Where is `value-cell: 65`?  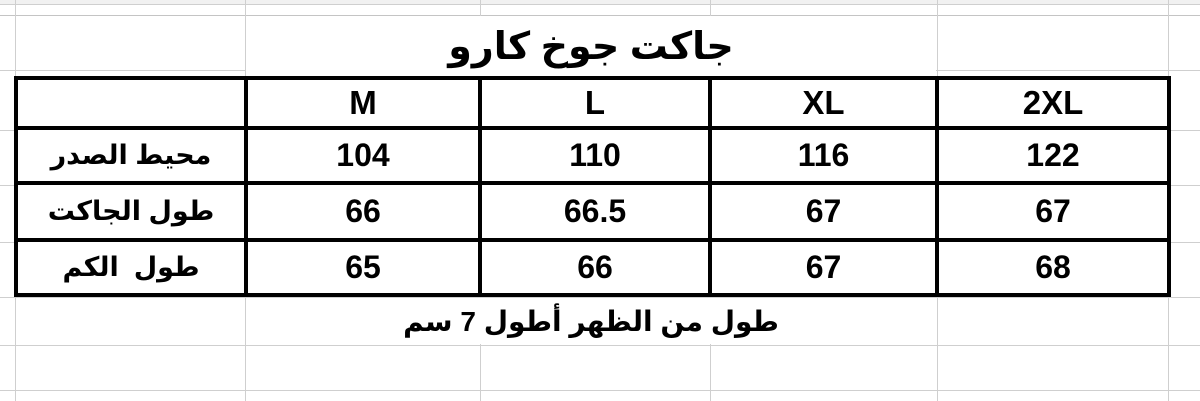
value-cell: 65 is located at coordinates (363, 267).